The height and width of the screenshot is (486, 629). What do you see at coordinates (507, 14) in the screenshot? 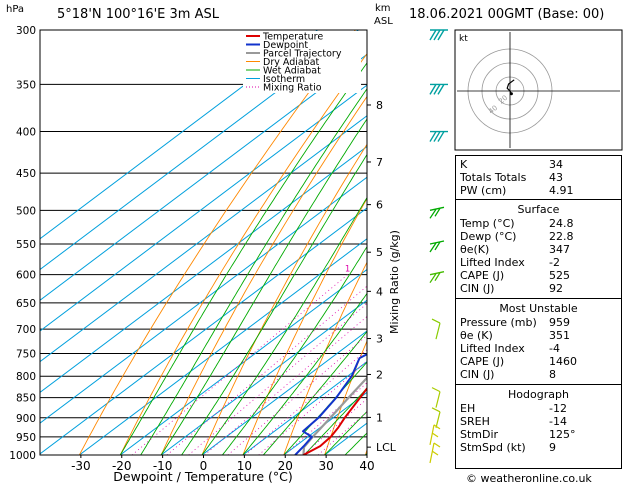
I see `forecast-datetime: 18.06.2021 00GMT (Base: 00)` at bounding box center [507, 14].